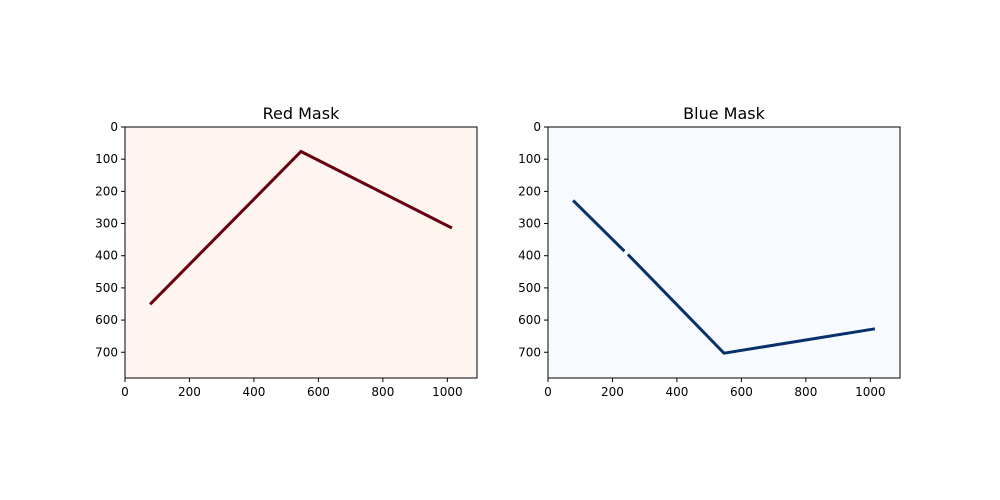  What do you see at coordinates (529, 256) in the screenshot?
I see `blue-mask-y-tick-label: 400` at bounding box center [529, 256].